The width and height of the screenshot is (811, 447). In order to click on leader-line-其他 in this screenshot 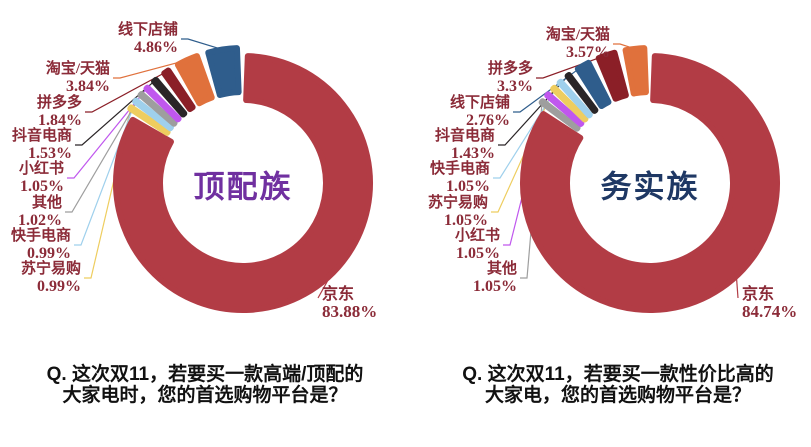, I will do `click(103, 153)`.